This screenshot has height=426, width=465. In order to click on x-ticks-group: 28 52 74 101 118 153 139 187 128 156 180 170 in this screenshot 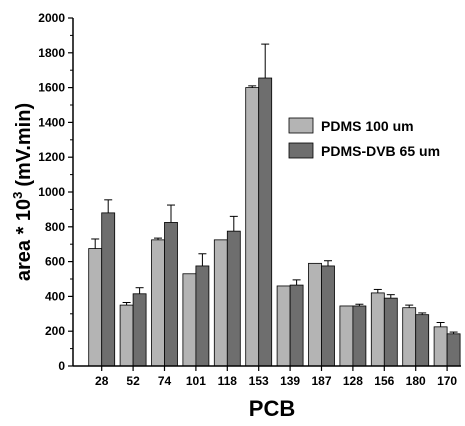, I will do `click(276, 377)`.